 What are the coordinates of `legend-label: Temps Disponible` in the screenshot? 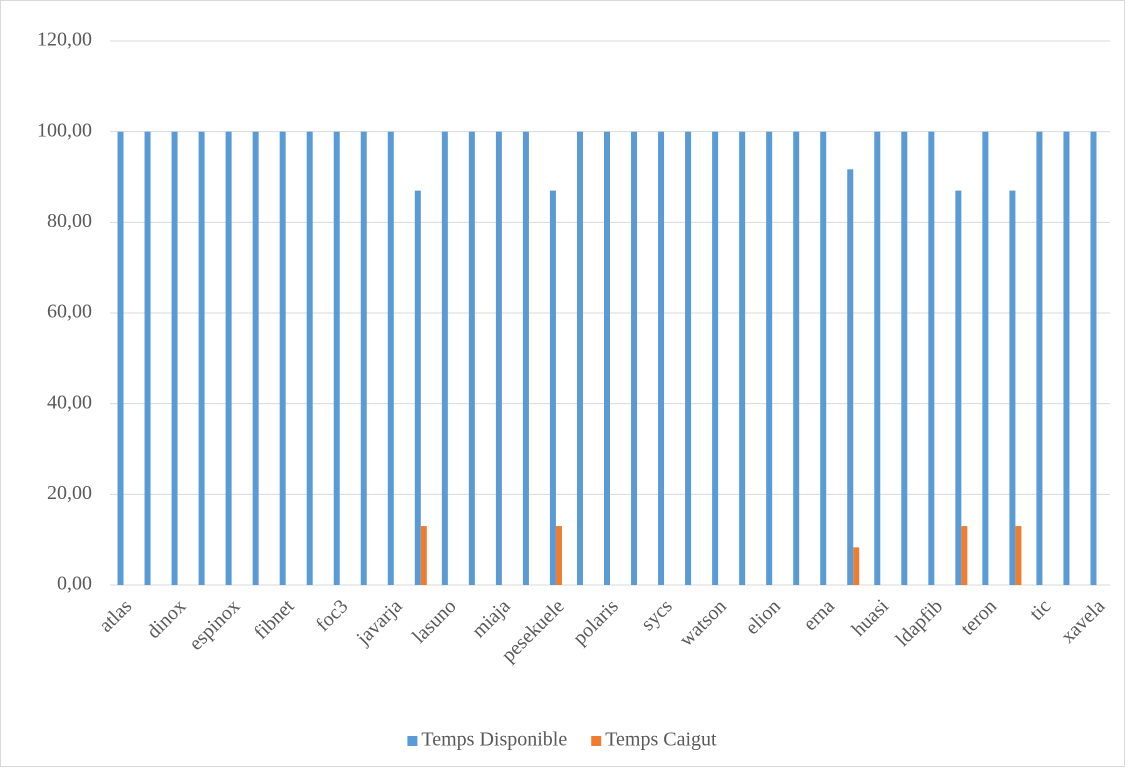 It's located at (494, 740).